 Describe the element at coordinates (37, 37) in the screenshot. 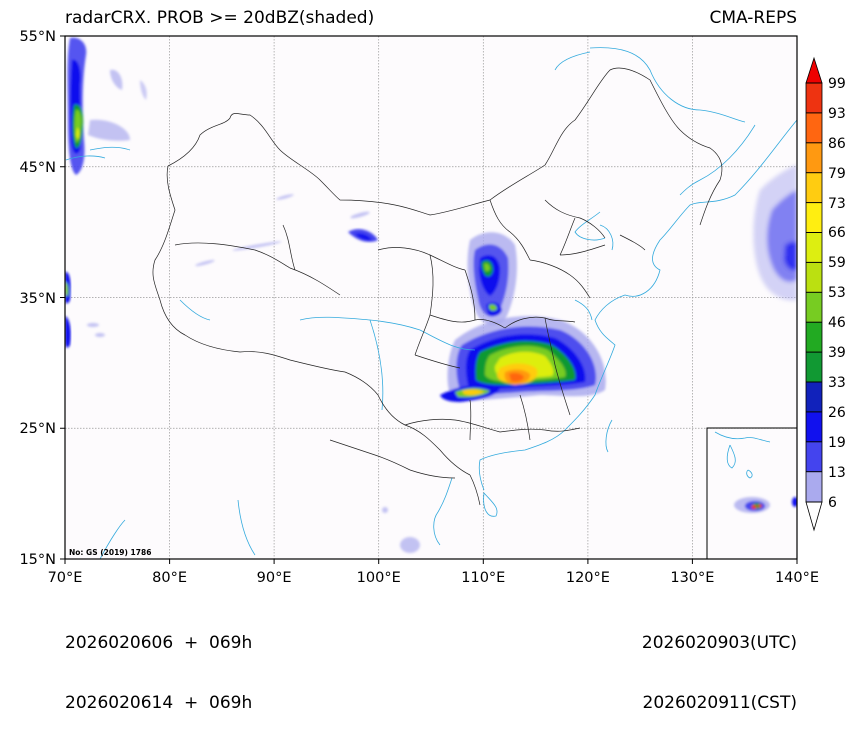

I see `y-tick-label: 55°N` at that location.